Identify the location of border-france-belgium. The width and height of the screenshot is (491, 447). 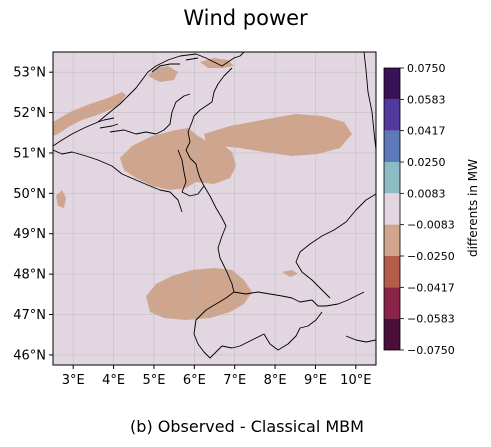
(118, 181).